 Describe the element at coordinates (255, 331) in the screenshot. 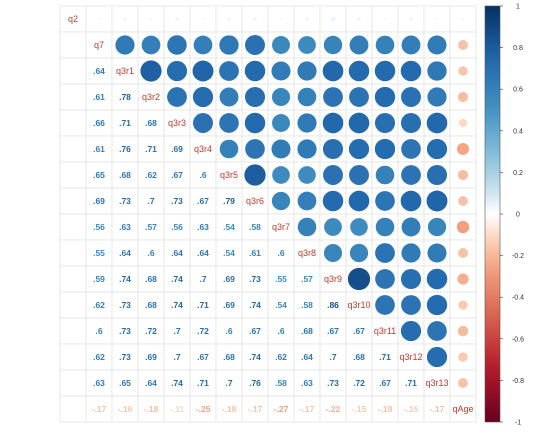

I see `correlation-value: .67` at that location.